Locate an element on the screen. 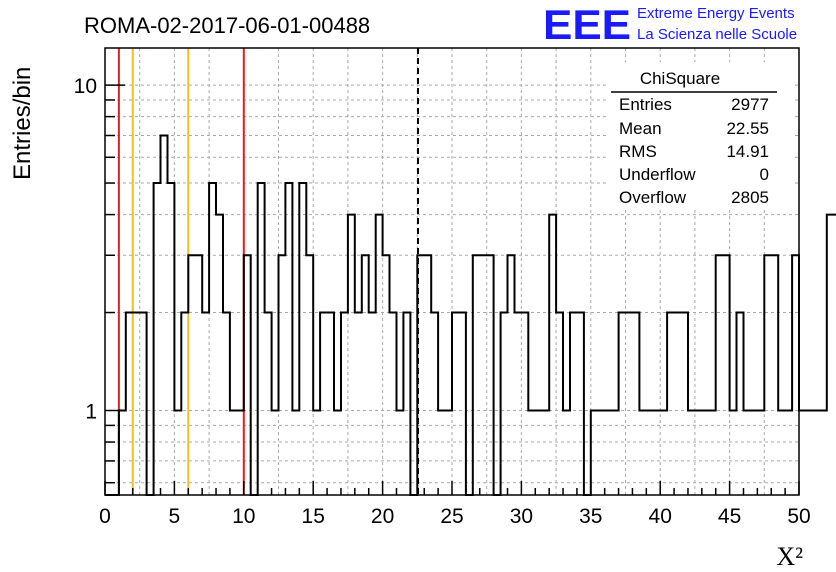 The width and height of the screenshot is (836, 572). stats-label-mean: Mean is located at coordinates (640, 128).